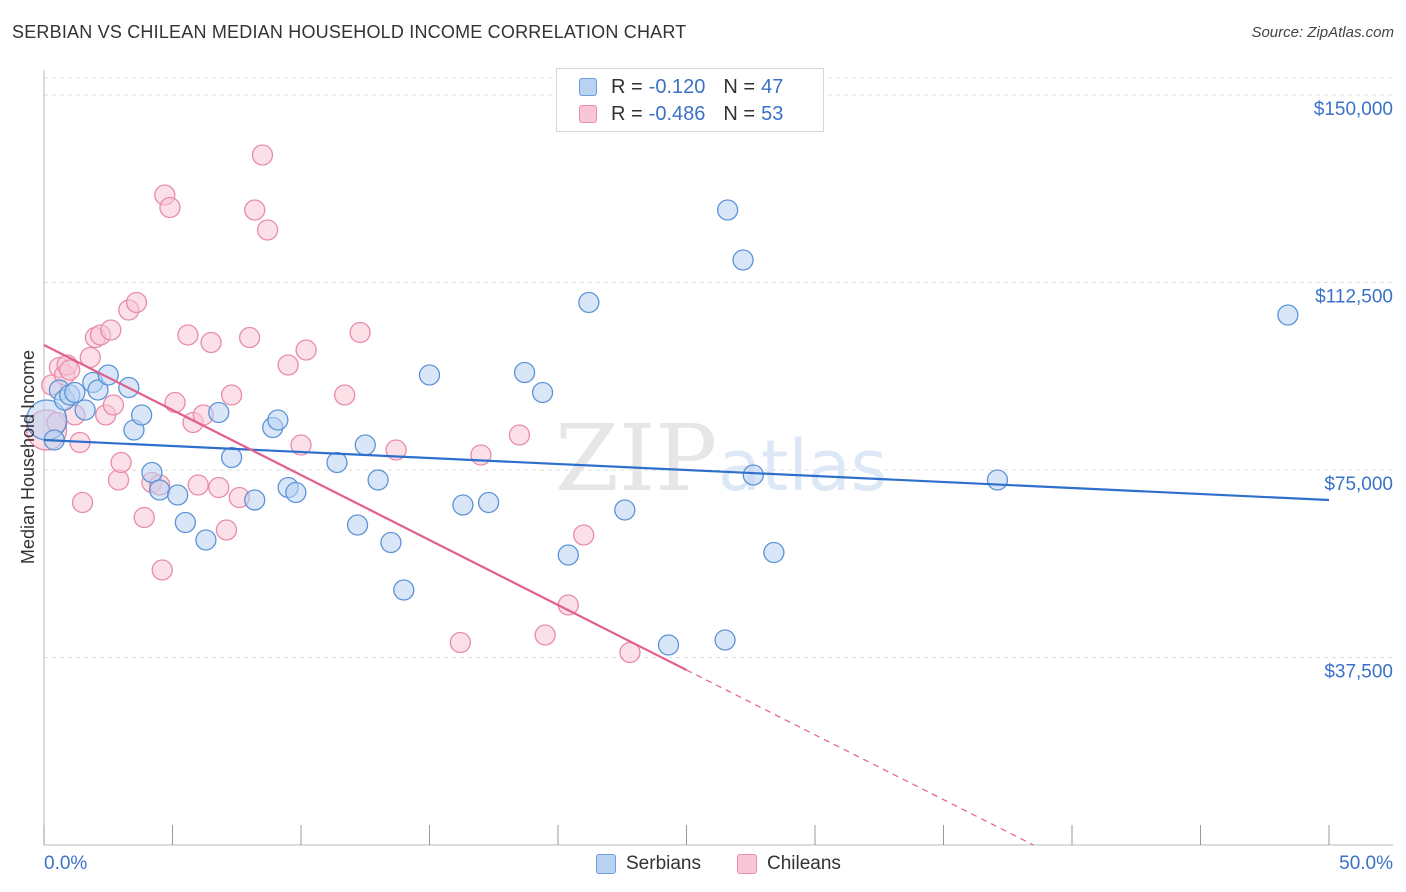 This screenshot has height=892, width=1406. What do you see at coordinates (677, 86) in the screenshot?
I see `r-value: -0.120` at bounding box center [677, 86].